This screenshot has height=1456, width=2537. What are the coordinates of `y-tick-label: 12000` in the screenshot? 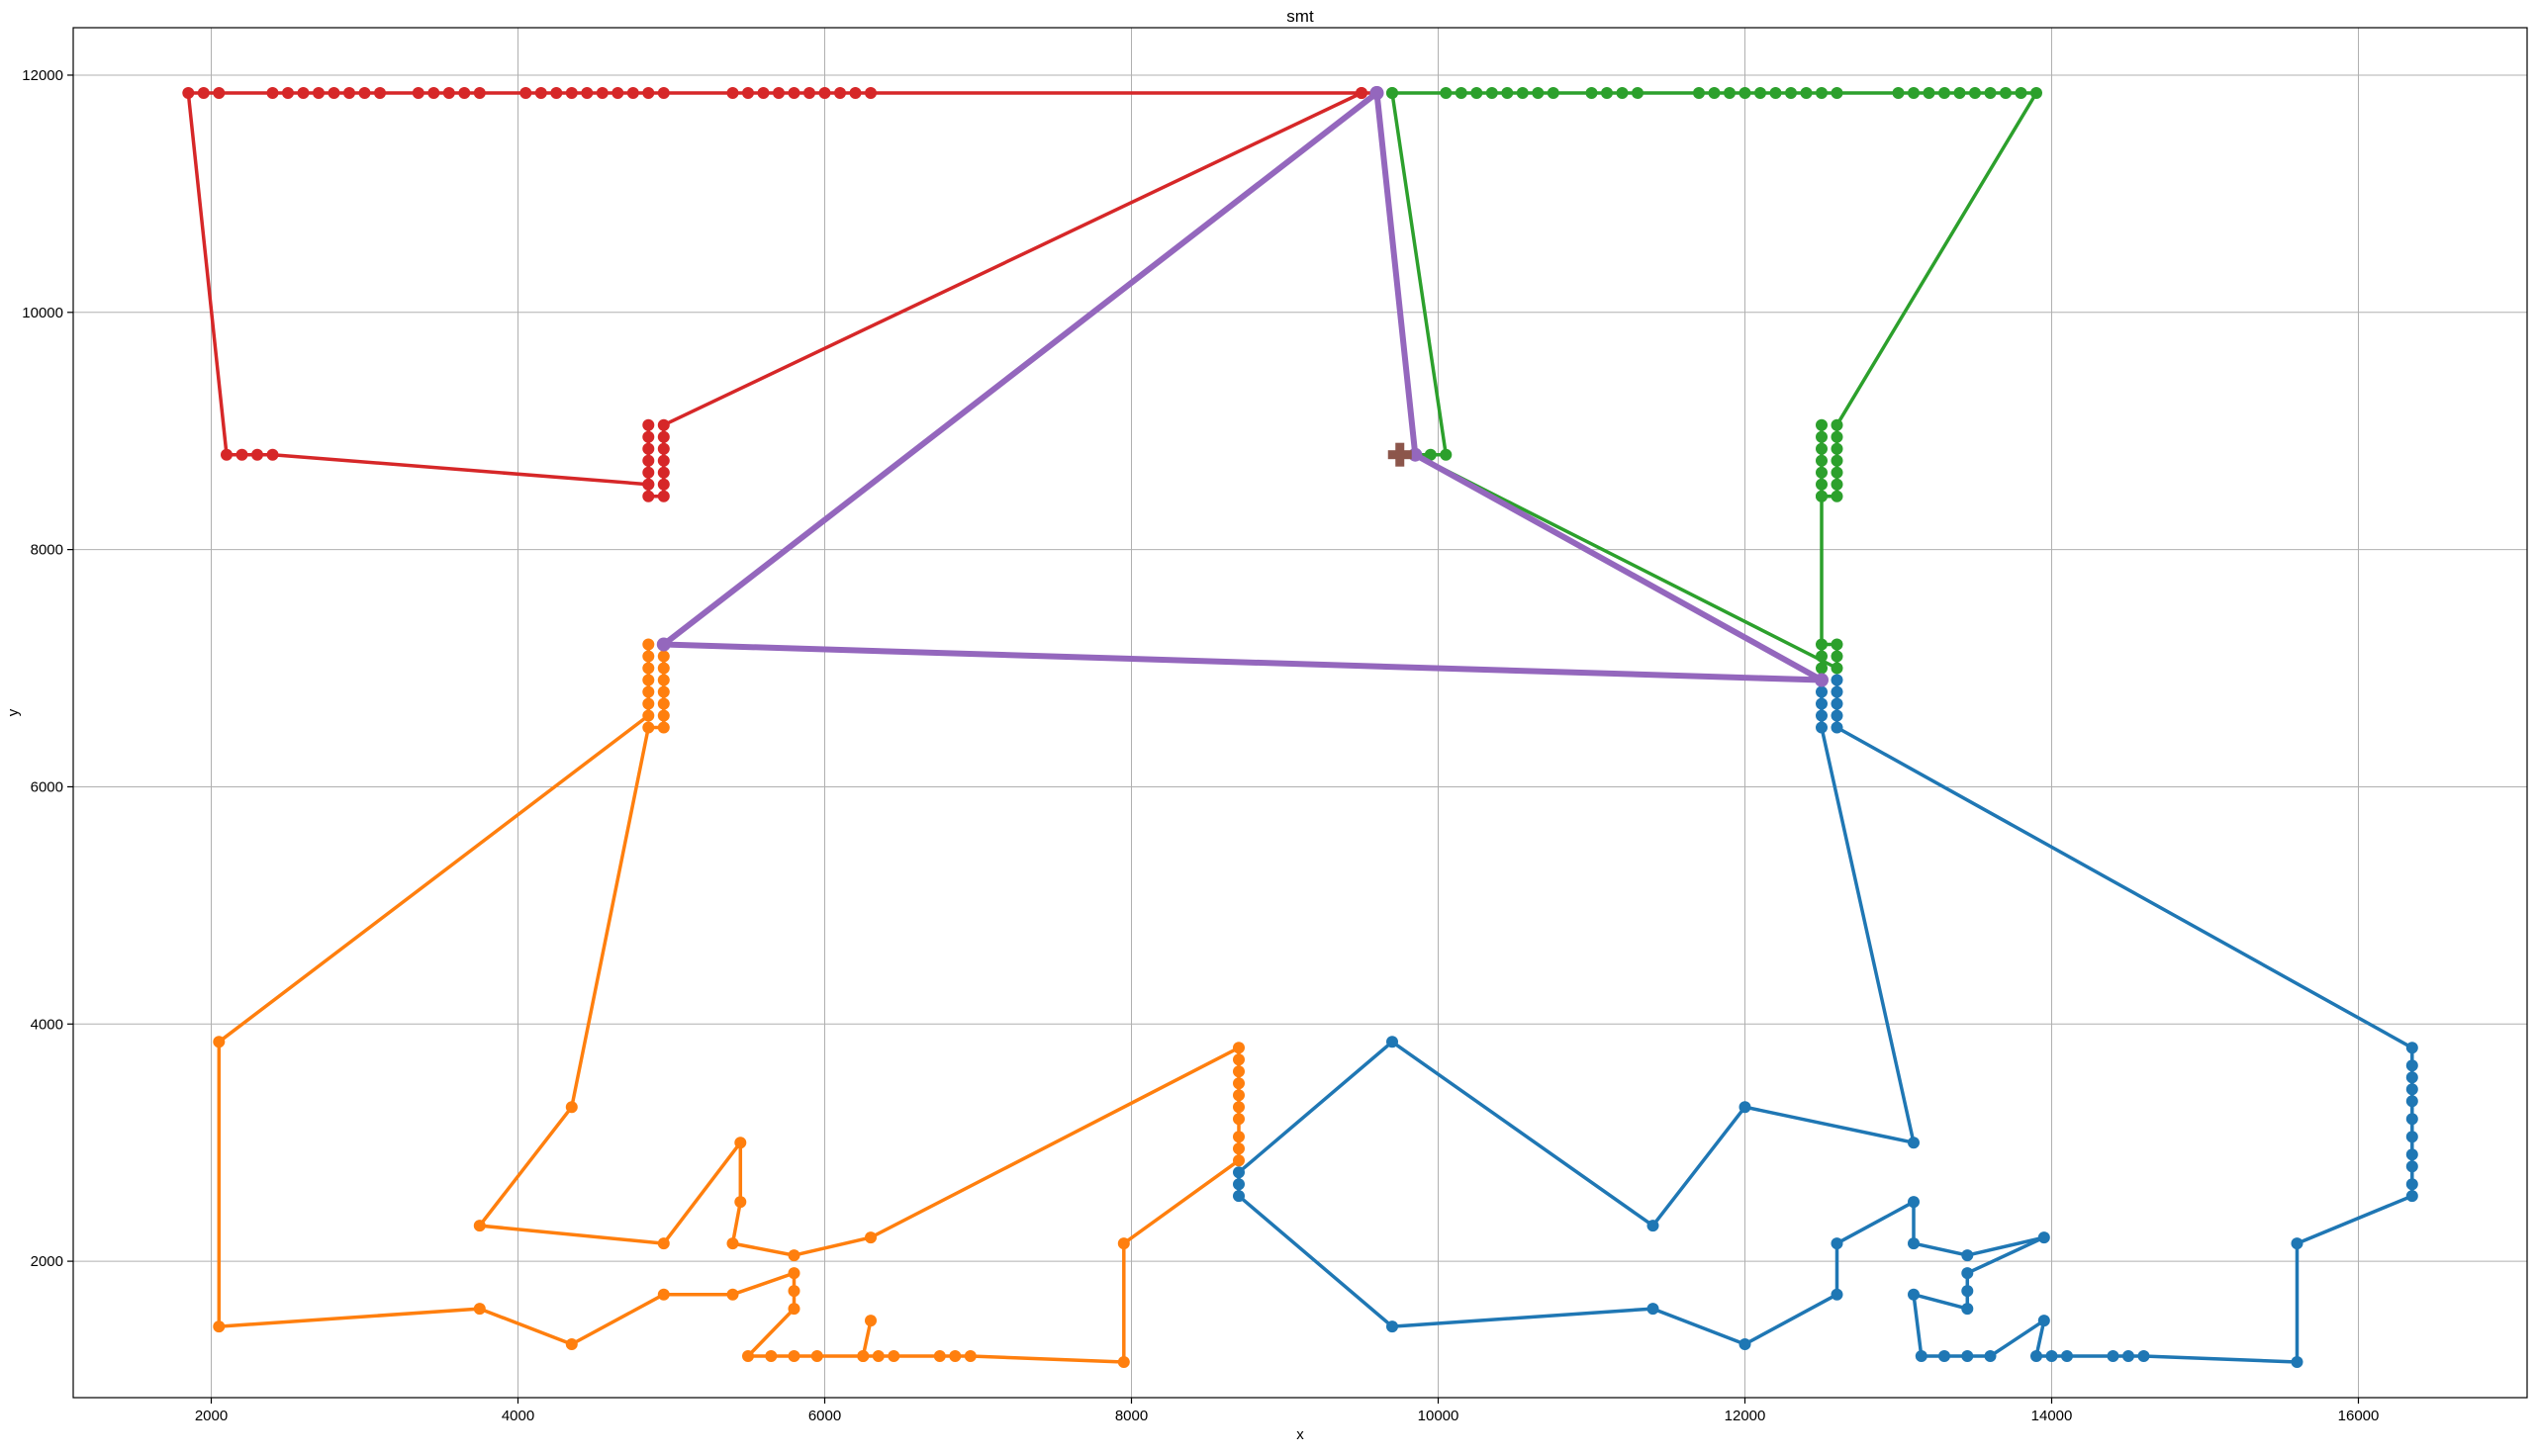 It's located at (43, 75).